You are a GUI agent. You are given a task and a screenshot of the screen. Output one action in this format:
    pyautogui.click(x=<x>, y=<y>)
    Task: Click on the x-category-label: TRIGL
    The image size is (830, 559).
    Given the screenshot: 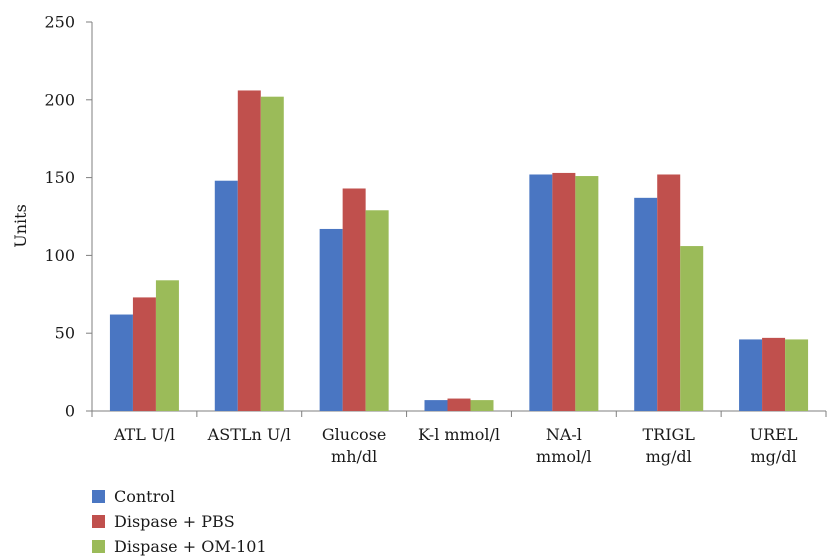 What is the action you would take?
    pyautogui.click(x=668, y=434)
    